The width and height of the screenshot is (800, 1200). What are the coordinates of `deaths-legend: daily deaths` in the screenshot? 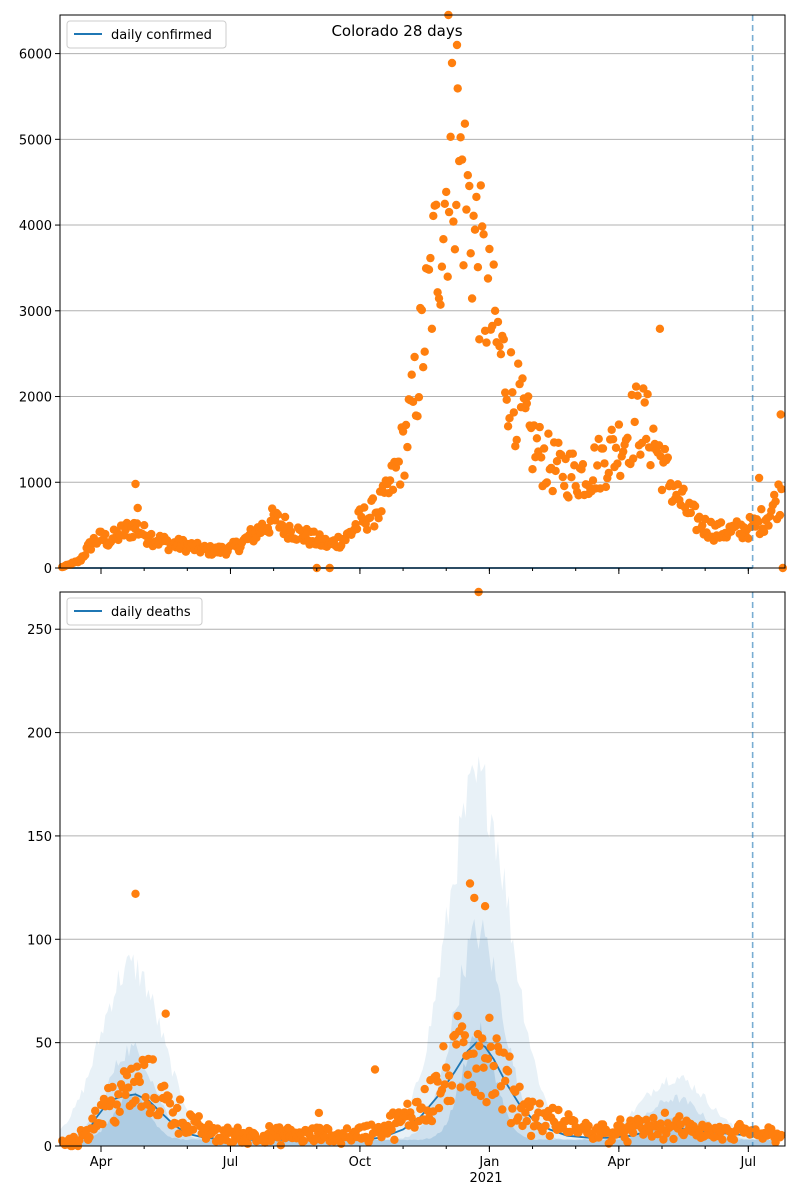 It's located at (134, 611).